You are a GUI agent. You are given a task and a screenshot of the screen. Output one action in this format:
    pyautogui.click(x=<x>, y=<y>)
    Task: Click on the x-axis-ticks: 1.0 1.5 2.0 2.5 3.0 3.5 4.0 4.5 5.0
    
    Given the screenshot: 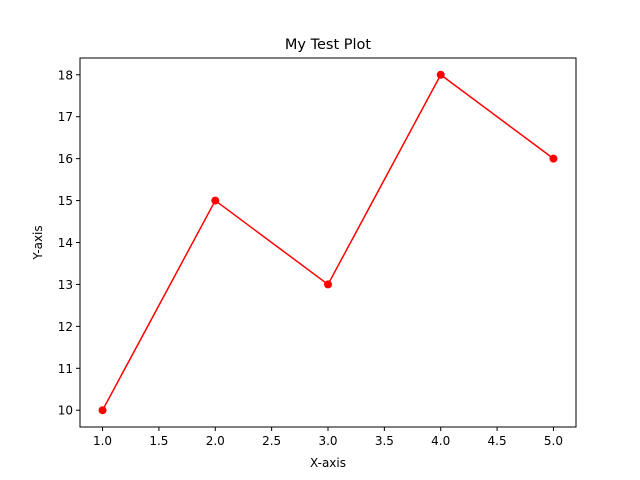 What is the action you would take?
    pyautogui.click(x=328, y=437)
    